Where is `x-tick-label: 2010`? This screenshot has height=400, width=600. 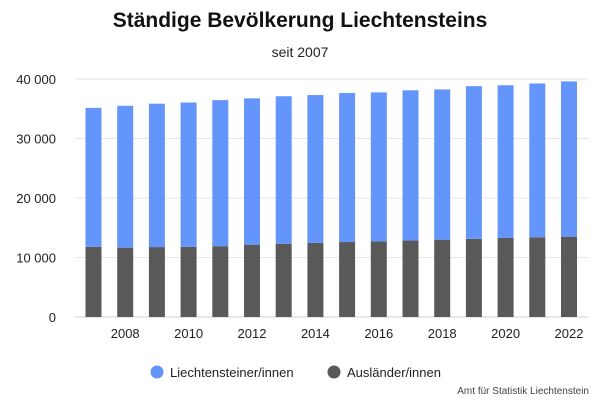 x-tick-label: 2010 is located at coordinates (188, 333).